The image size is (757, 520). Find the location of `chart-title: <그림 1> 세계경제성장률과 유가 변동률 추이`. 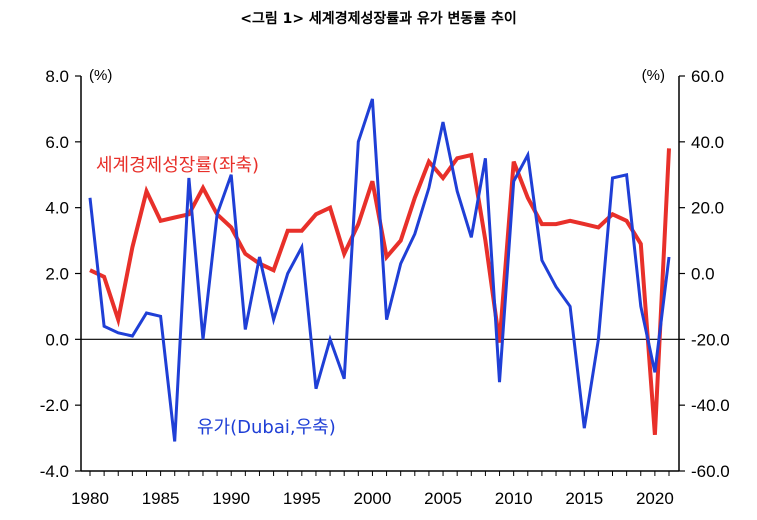

chart-title: <그림 1> 세계경제성장률과 유가 변동률 추이 is located at coordinates (378, 19).